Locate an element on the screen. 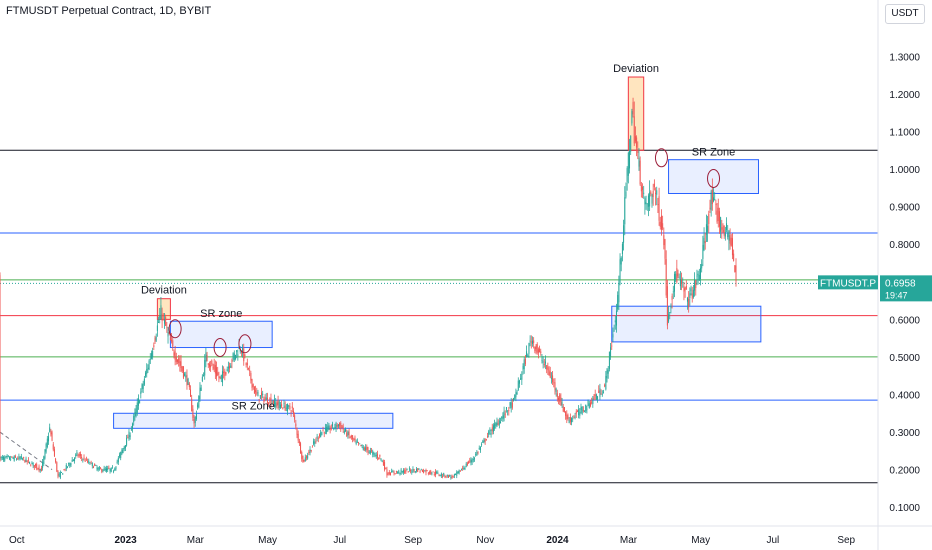 Image resolution: width=932 pixels, height=550 pixels. price-tag-value: 0.6958 is located at coordinates (900, 283).